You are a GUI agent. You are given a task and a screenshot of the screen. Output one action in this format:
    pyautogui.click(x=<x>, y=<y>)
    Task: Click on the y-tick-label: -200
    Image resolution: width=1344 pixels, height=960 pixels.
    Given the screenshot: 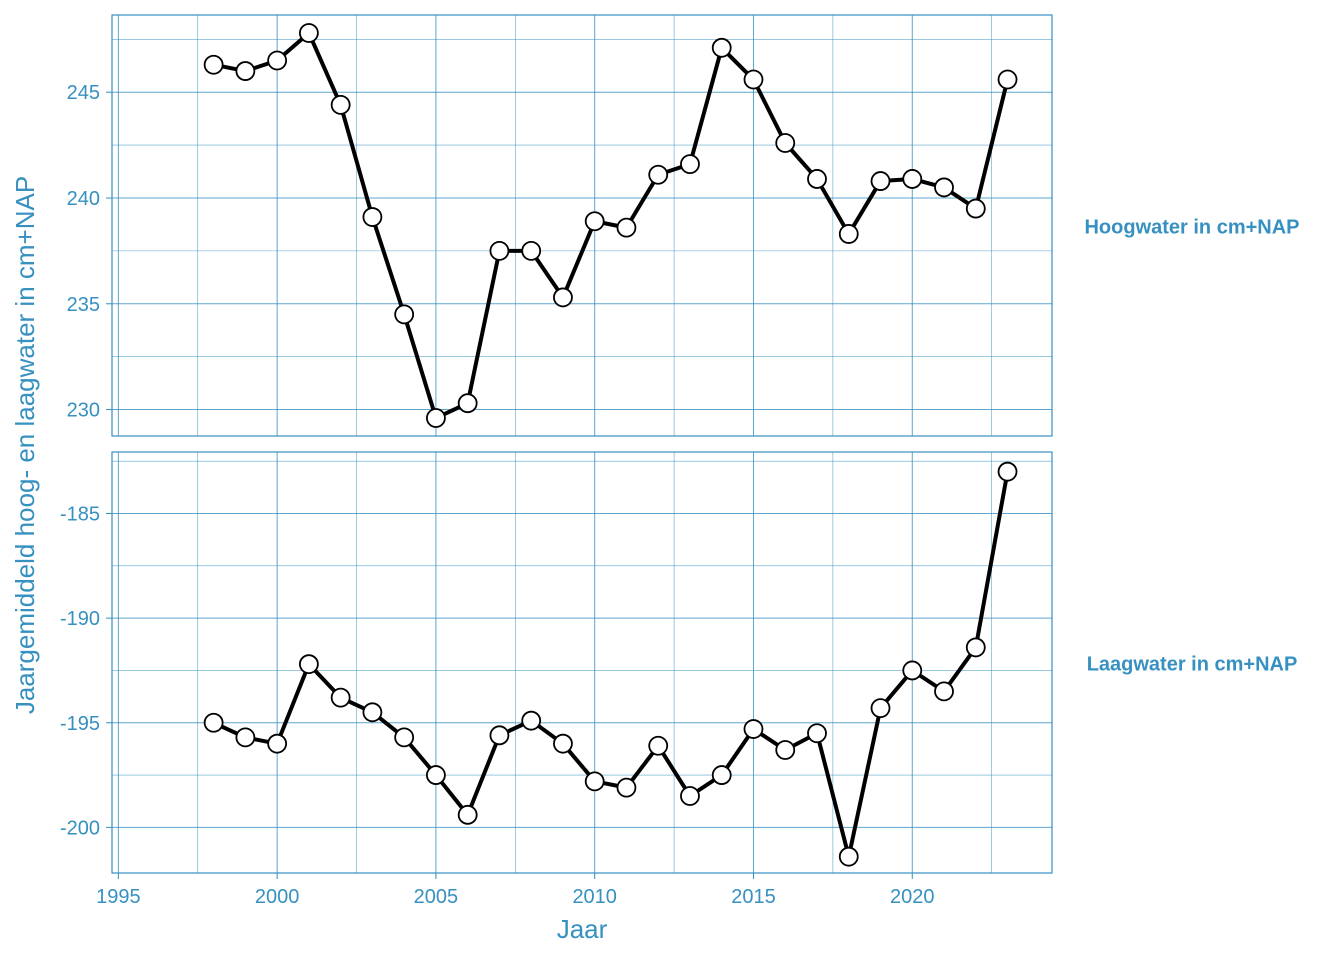 What is the action you would take?
    pyautogui.click(x=80, y=828)
    